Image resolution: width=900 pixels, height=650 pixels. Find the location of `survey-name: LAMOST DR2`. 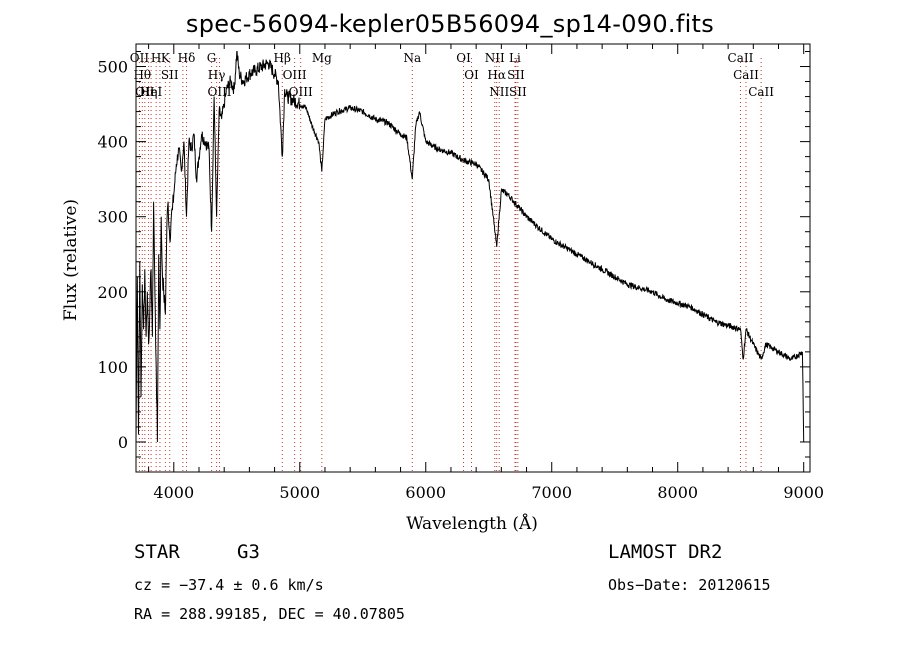

survey-name: LAMOST DR2 is located at coordinates (665, 552).